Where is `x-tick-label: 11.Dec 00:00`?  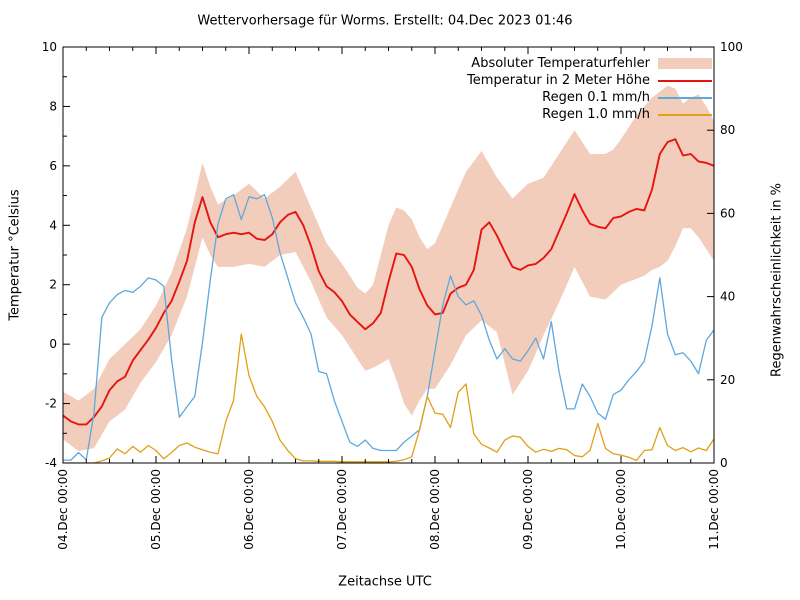
x-tick-label: 11.Dec 00:00 is located at coordinates (714, 509).